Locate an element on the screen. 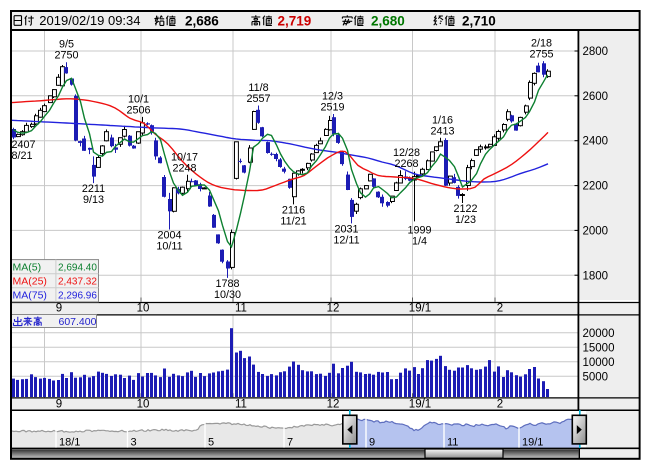  svg-text: 2,296.96 is located at coordinates (77, 296).